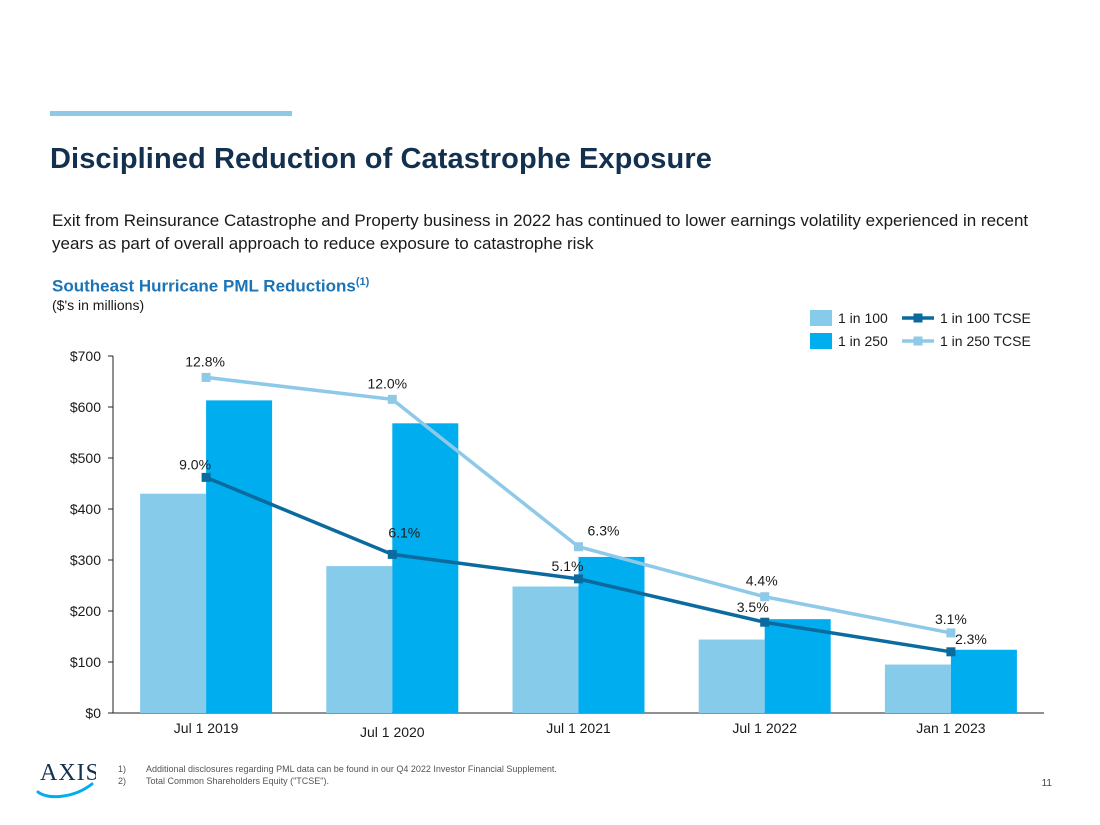 The height and width of the screenshot is (825, 1100). What do you see at coordinates (985, 341) in the screenshot?
I see `legend-label-1in250-tcse: 1 in 250 TCSE` at bounding box center [985, 341].